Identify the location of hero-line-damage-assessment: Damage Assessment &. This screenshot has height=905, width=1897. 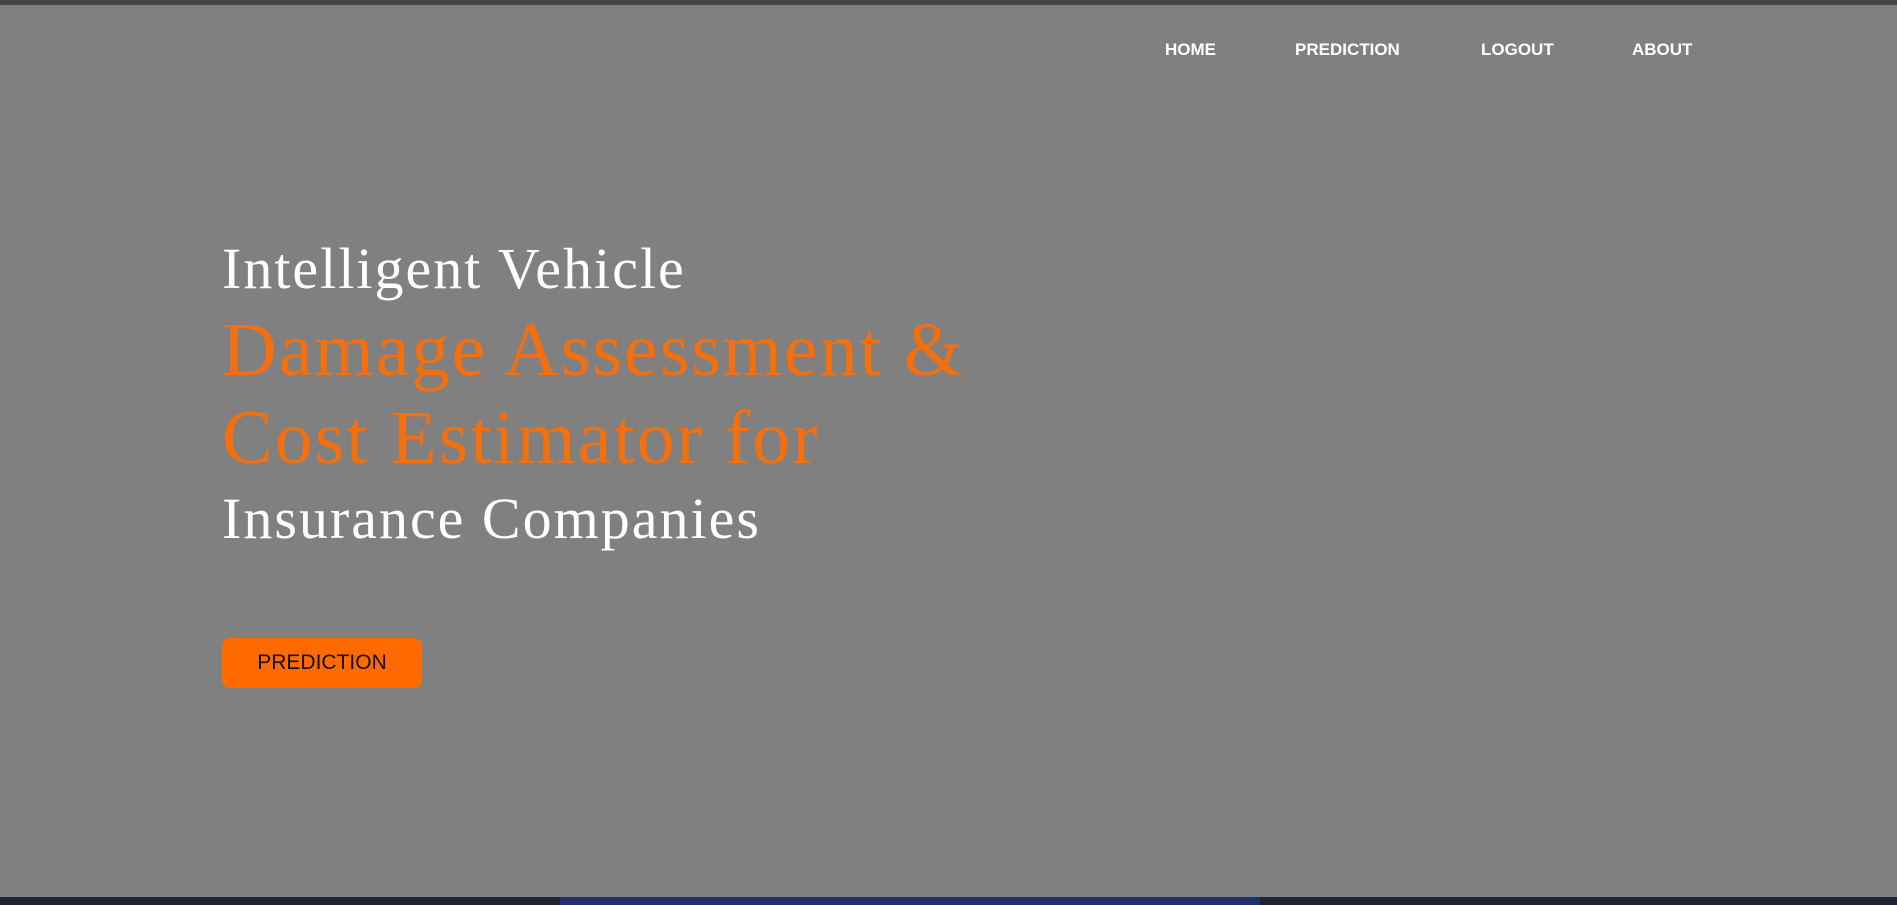
(594, 350).